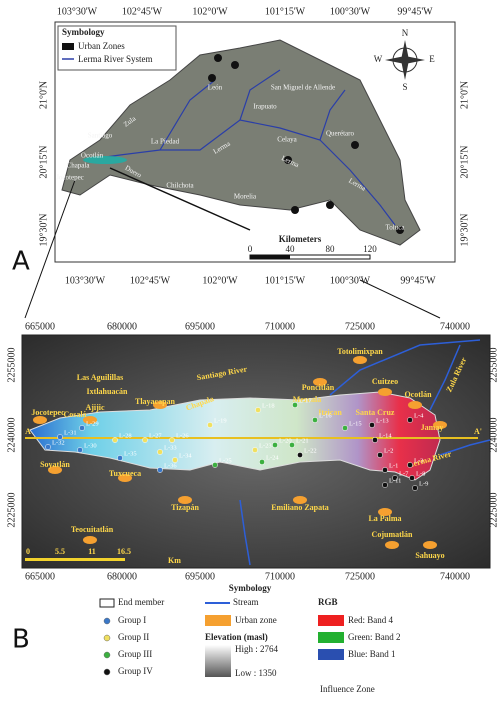  I want to click on legend-item: Lerma River System, so click(115, 59).